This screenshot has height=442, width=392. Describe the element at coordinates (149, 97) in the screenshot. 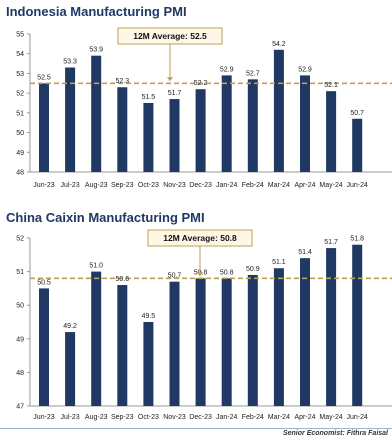

I see `data-label: 51.5` at that location.